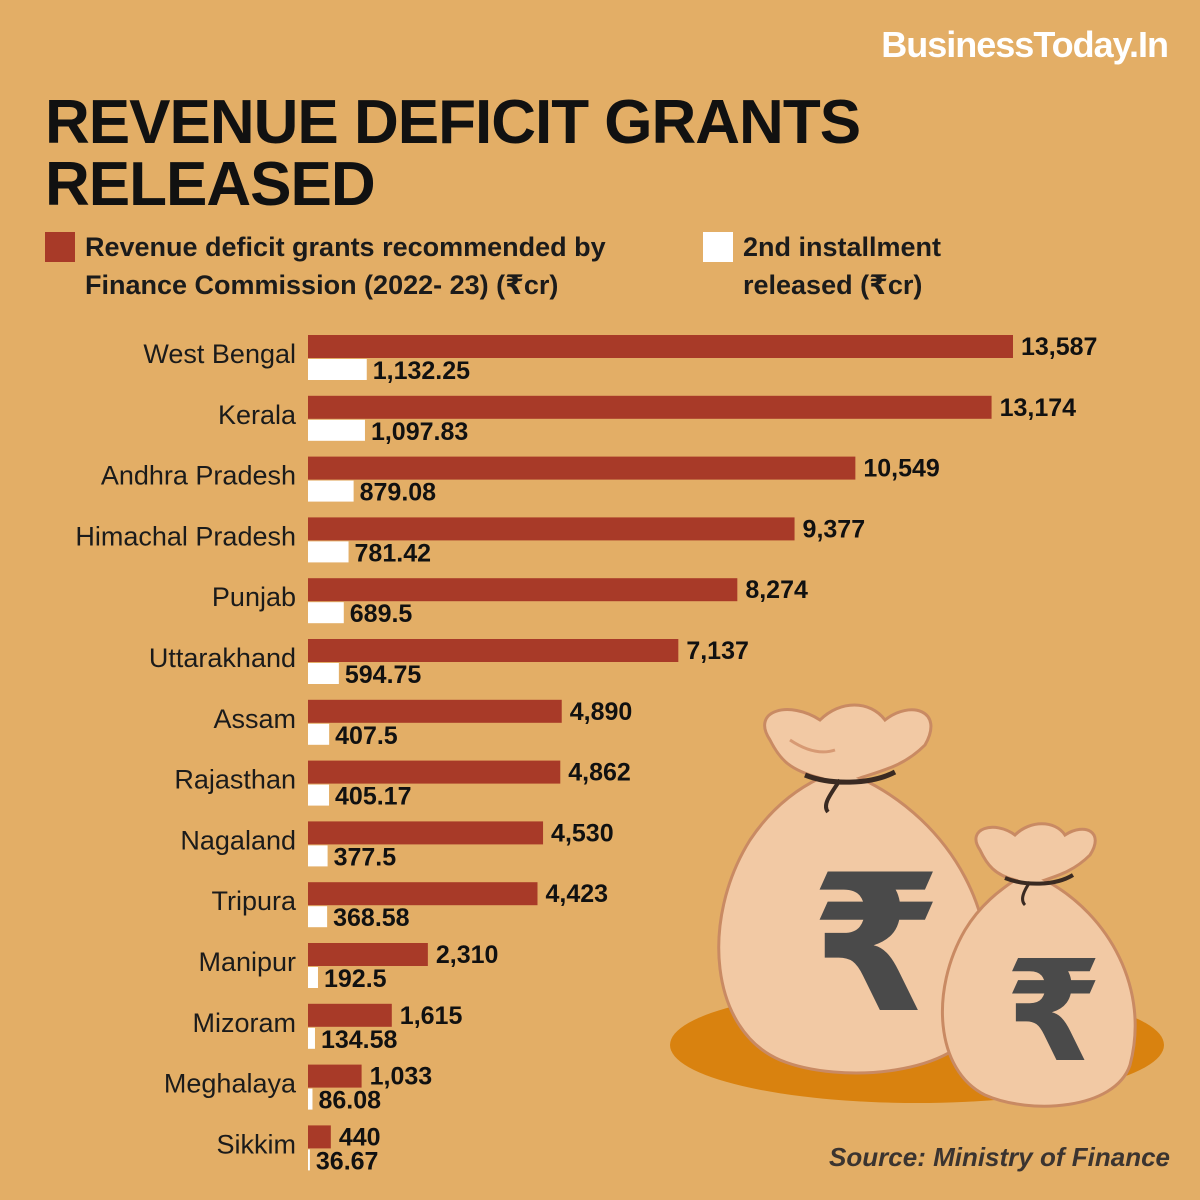 This screenshot has width=1200, height=1200. I want to click on value-label-released: 405.17, so click(373, 797).